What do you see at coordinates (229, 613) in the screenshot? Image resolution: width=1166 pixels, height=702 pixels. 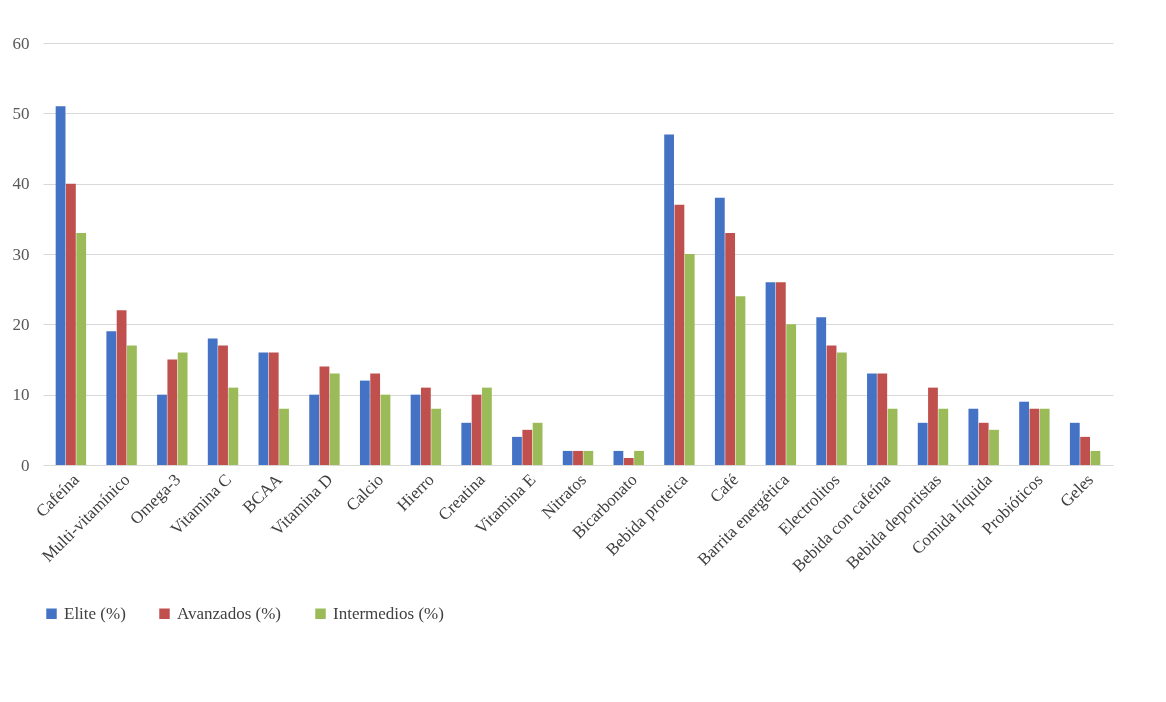 I see `legend-label: Avanzados (%)` at bounding box center [229, 613].